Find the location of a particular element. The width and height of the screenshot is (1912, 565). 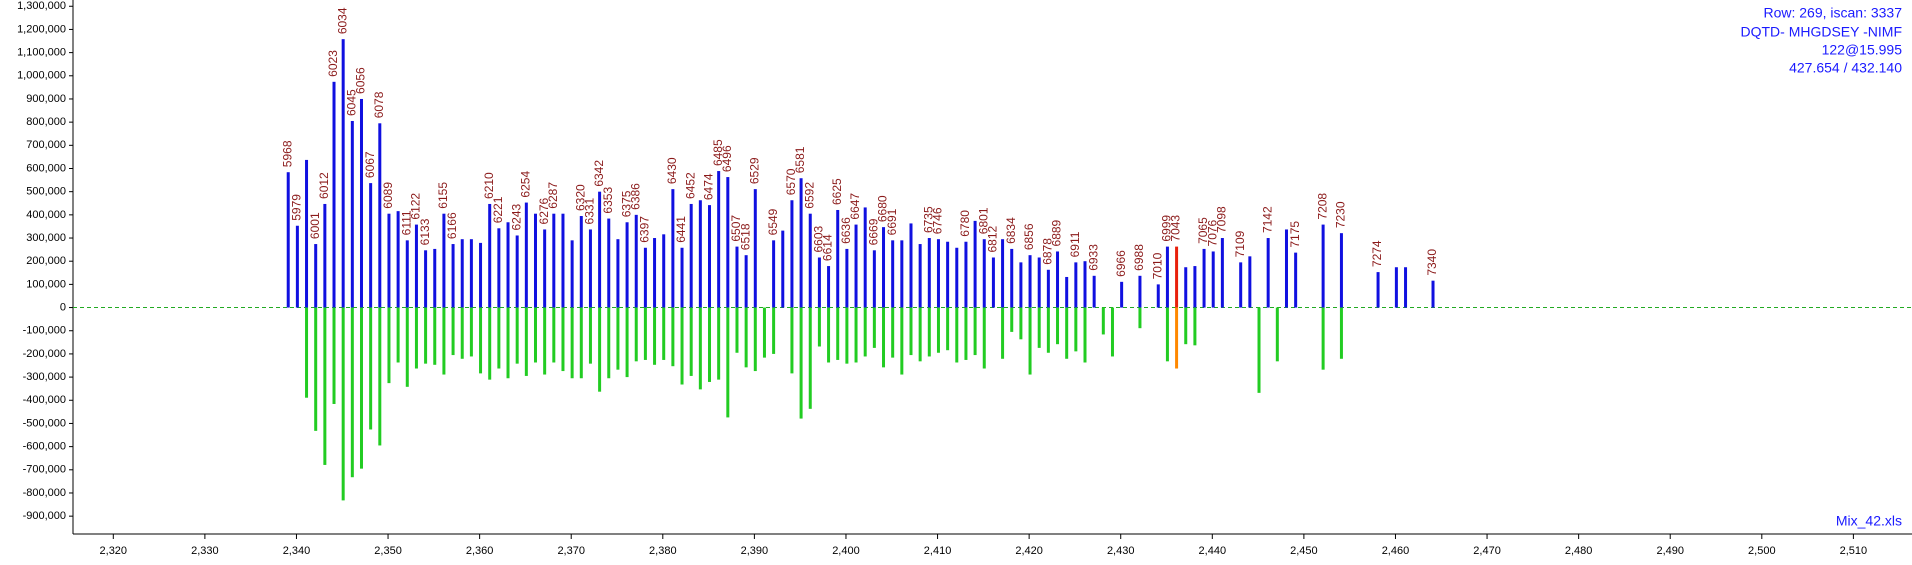

peak-label: 6430 is located at coordinates (672, 170).